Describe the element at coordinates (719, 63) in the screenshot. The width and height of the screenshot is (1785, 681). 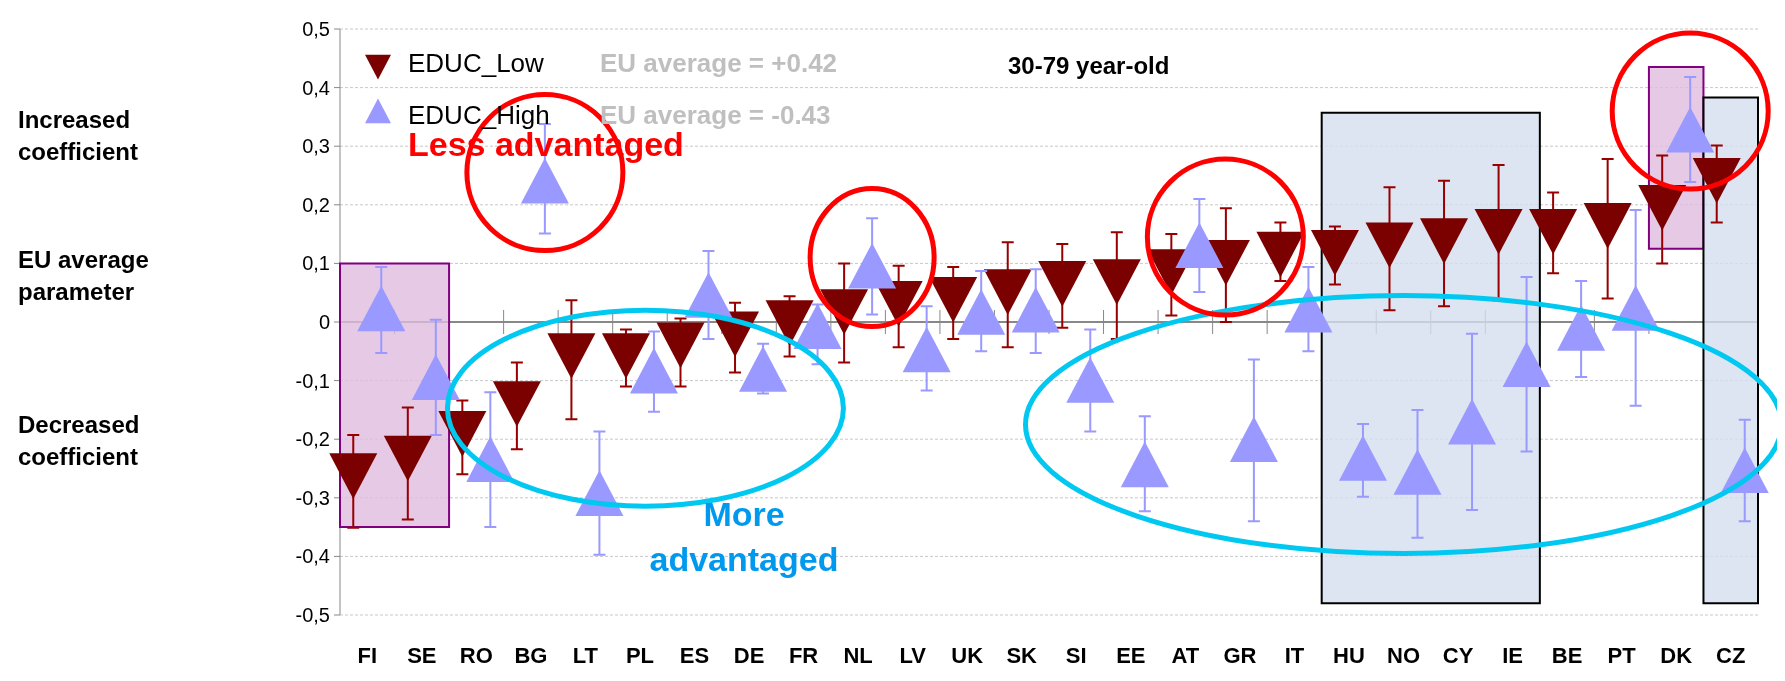
I see `annotation: EU average = +0.42` at that location.